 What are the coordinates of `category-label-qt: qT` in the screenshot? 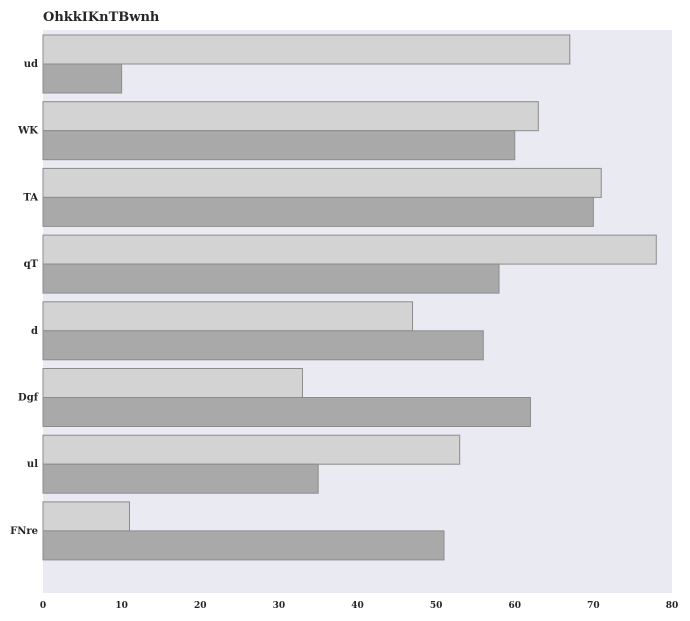 It's located at (31, 264).